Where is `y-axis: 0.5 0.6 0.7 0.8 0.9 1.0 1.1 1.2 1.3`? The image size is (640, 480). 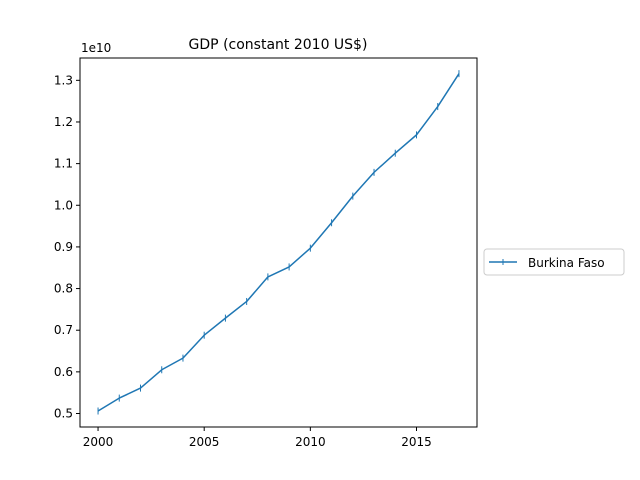
y-axis: 0.5 0.6 0.7 0.8 0.9 1.0 1.1 1.2 1.3 is located at coordinates (67, 247).